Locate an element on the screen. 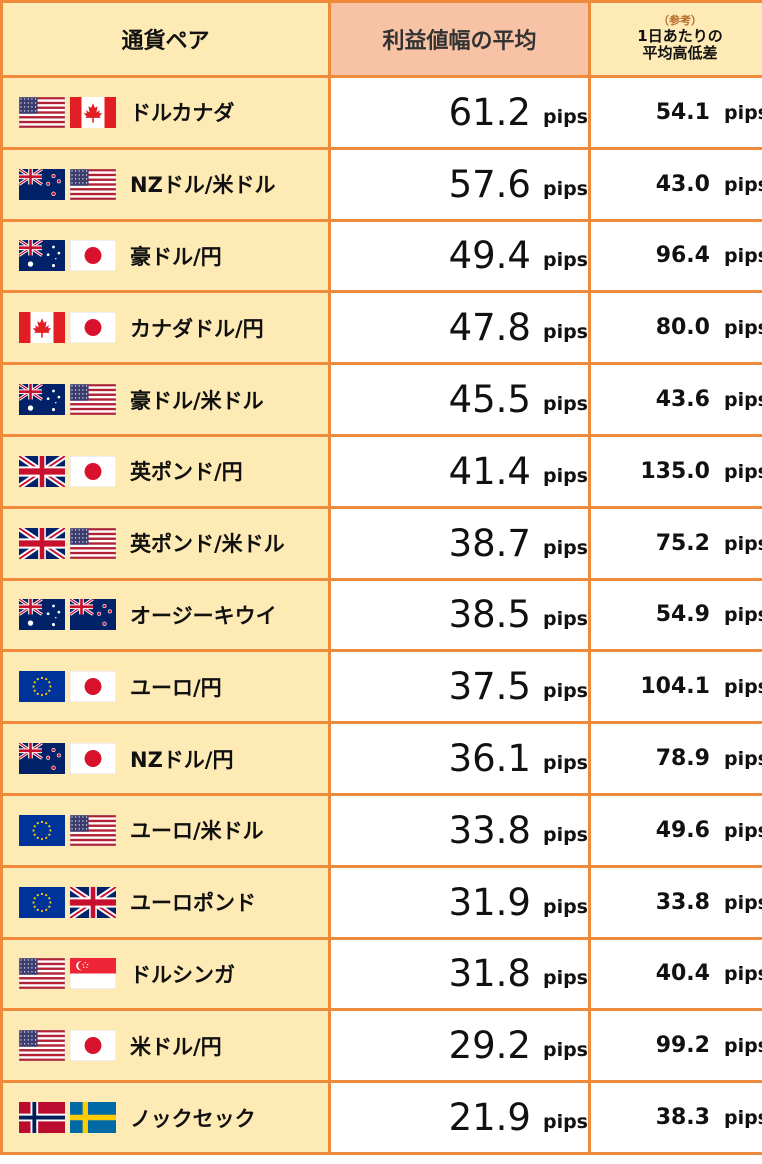 The height and width of the screenshot is (1164, 762). profit-value: 38.5 is located at coordinates (489, 615).